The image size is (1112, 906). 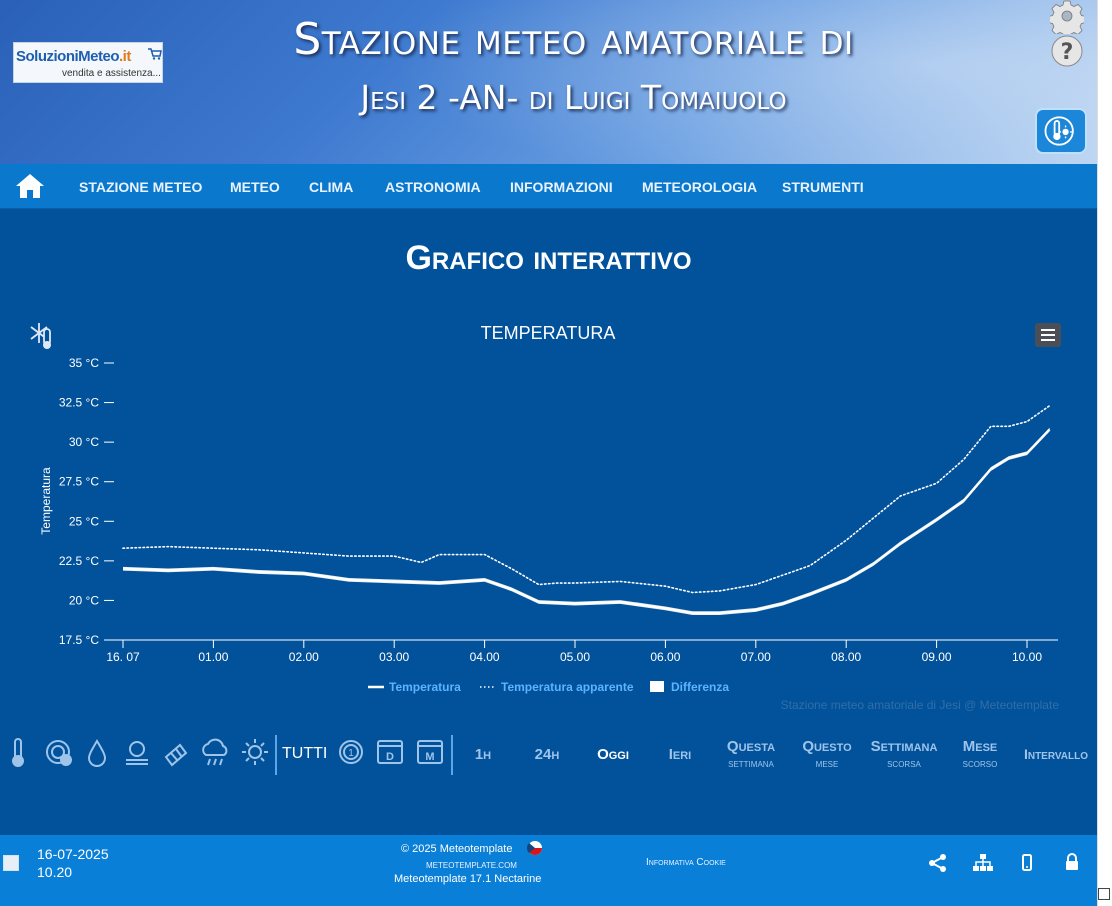 I want to click on x-tick-label: 08.00, so click(x=846, y=657).